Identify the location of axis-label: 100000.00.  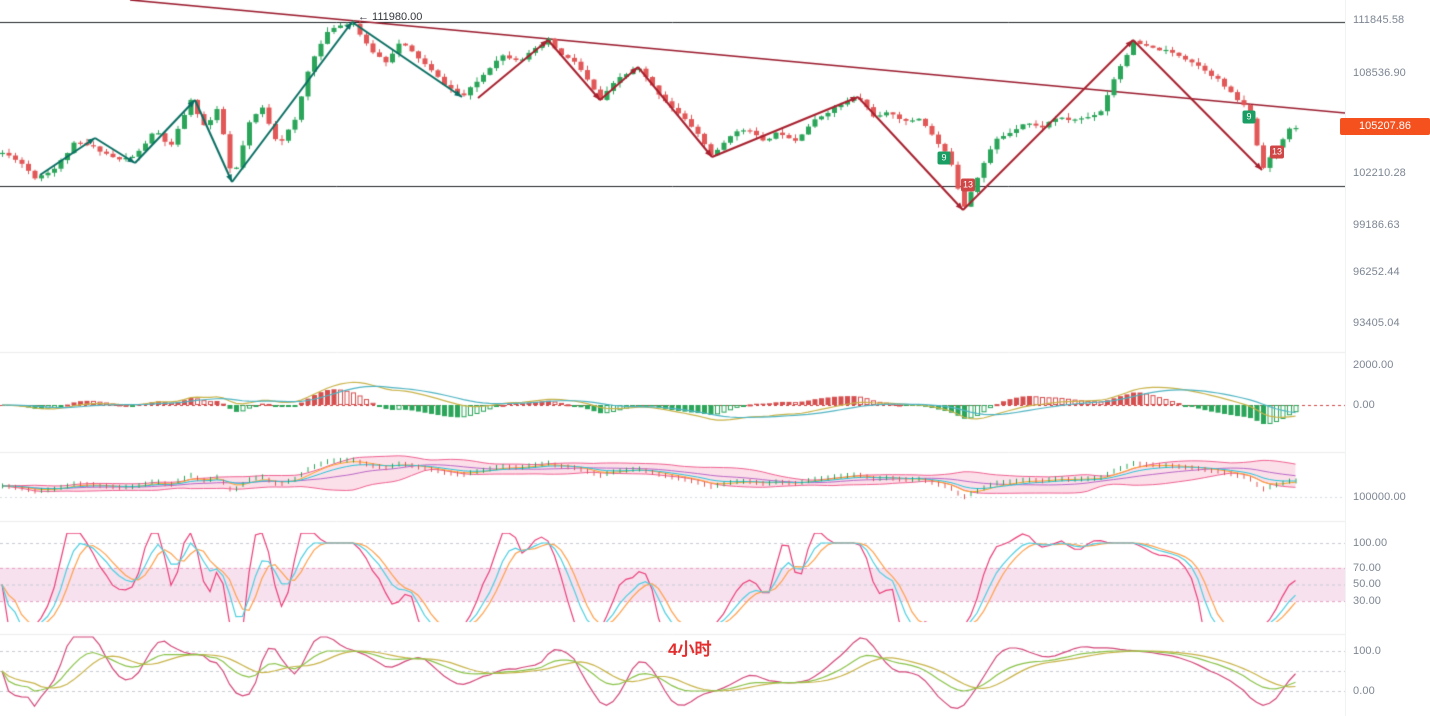
(1379, 497).